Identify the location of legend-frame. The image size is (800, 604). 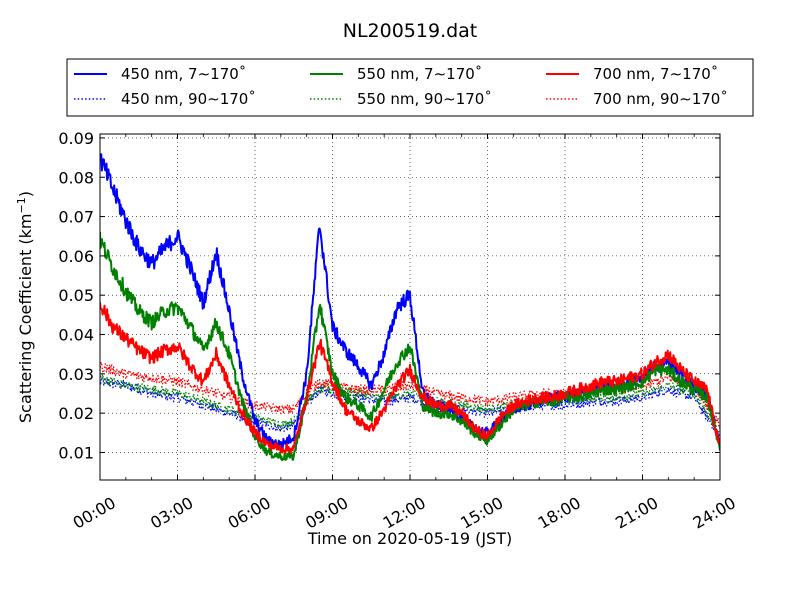
(410, 87).